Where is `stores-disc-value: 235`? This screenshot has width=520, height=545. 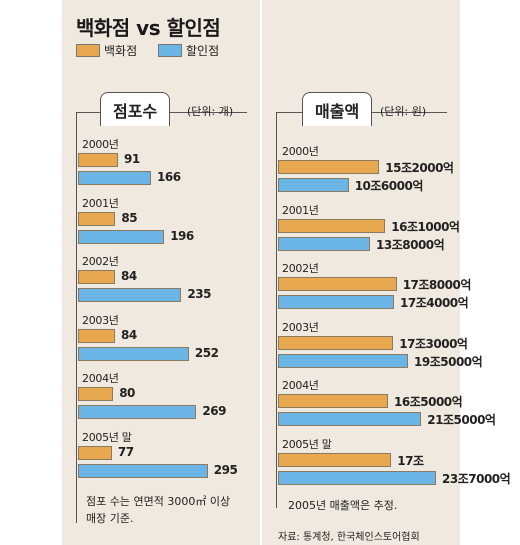
stores-disc-value: 235 is located at coordinates (199, 294).